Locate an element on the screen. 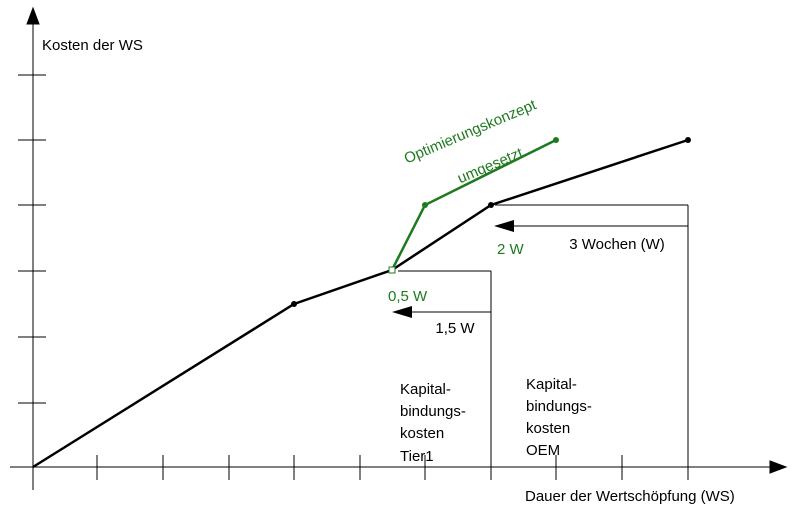 The height and width of the screenshot is (507, 792). tier1-arrowhead is located at coordinates (402, 312).